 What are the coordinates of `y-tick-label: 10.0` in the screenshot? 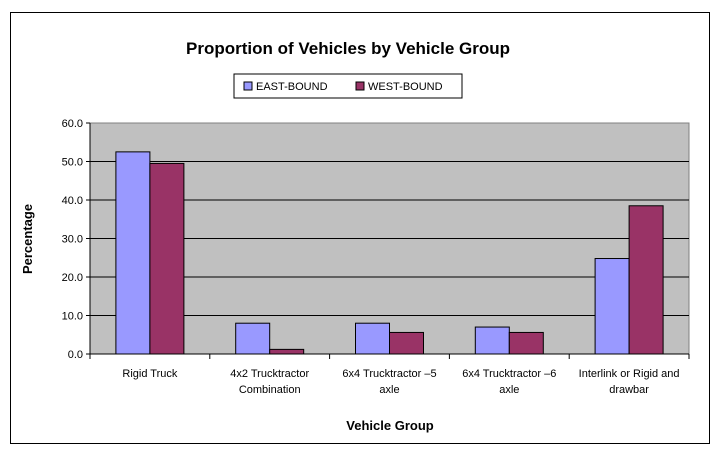 It's located at (72, 317).